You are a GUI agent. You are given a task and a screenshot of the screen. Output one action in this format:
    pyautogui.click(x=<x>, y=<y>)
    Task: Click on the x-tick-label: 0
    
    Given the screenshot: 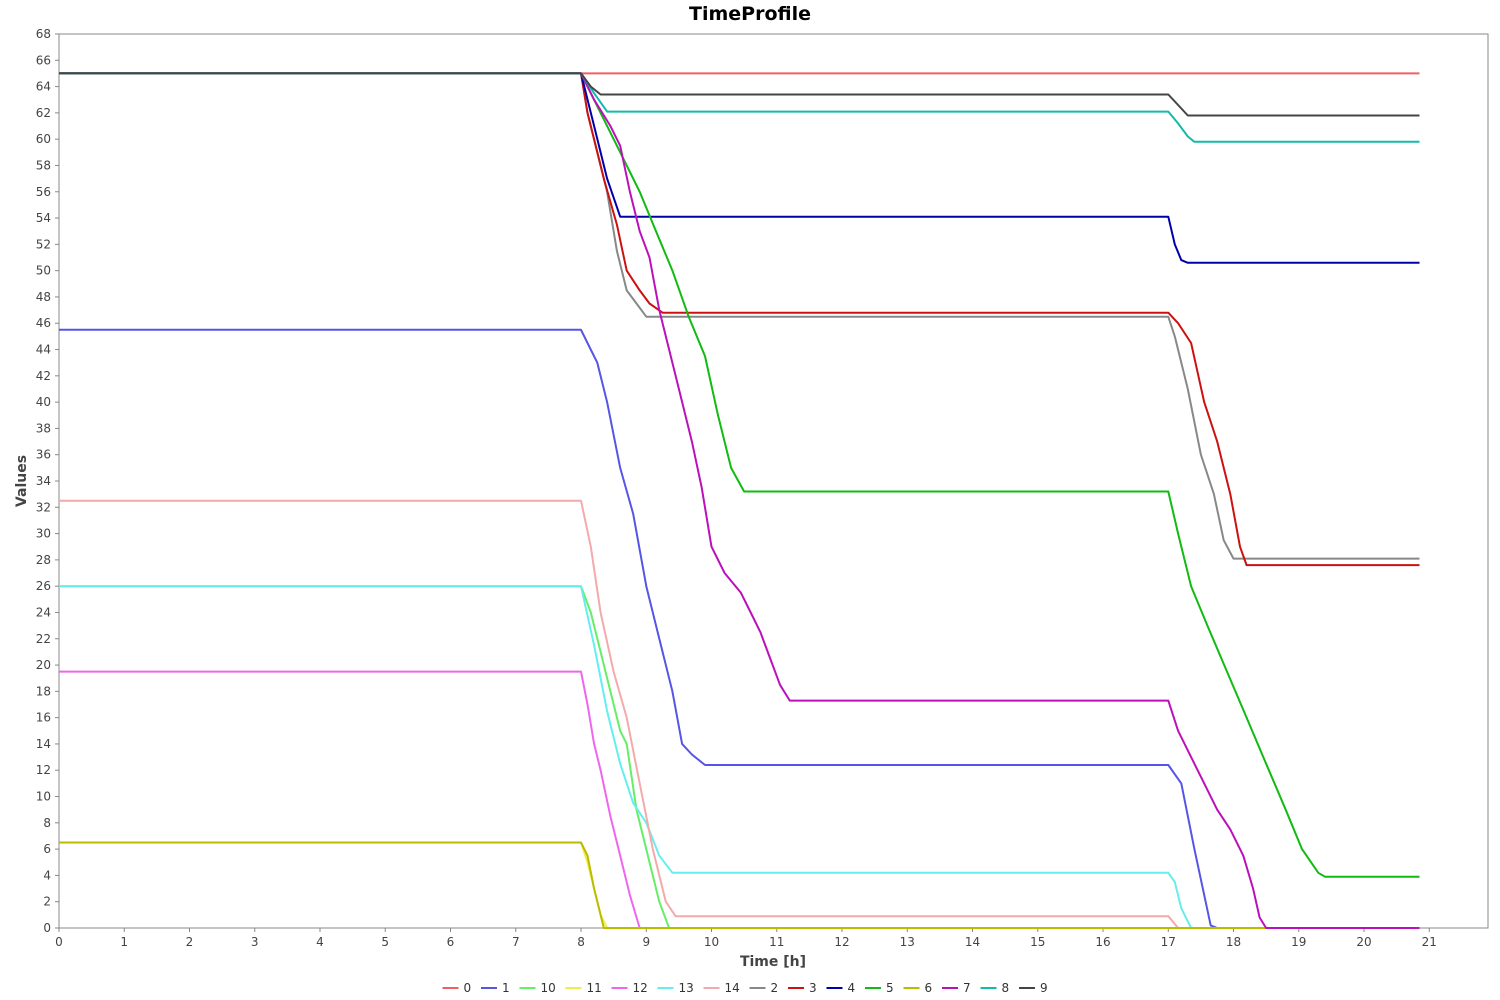 What is the action you would take?
    pyautogui.click(x=59, y=942)
    